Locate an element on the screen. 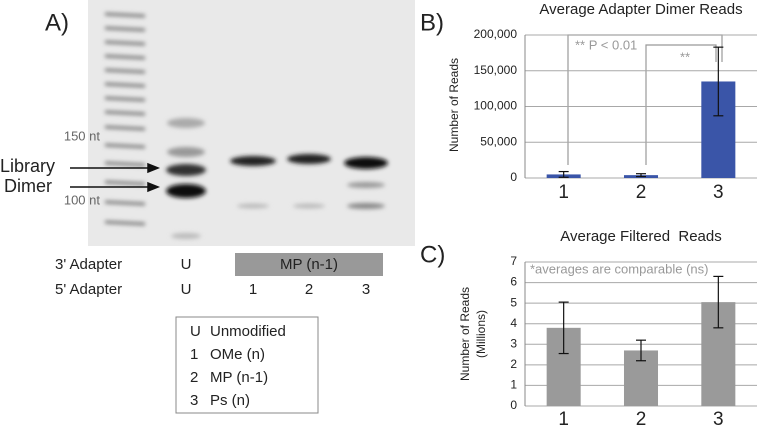 This screenshot has height=432, width=772. legend-key: 2 is located at coordinates (194, 377).